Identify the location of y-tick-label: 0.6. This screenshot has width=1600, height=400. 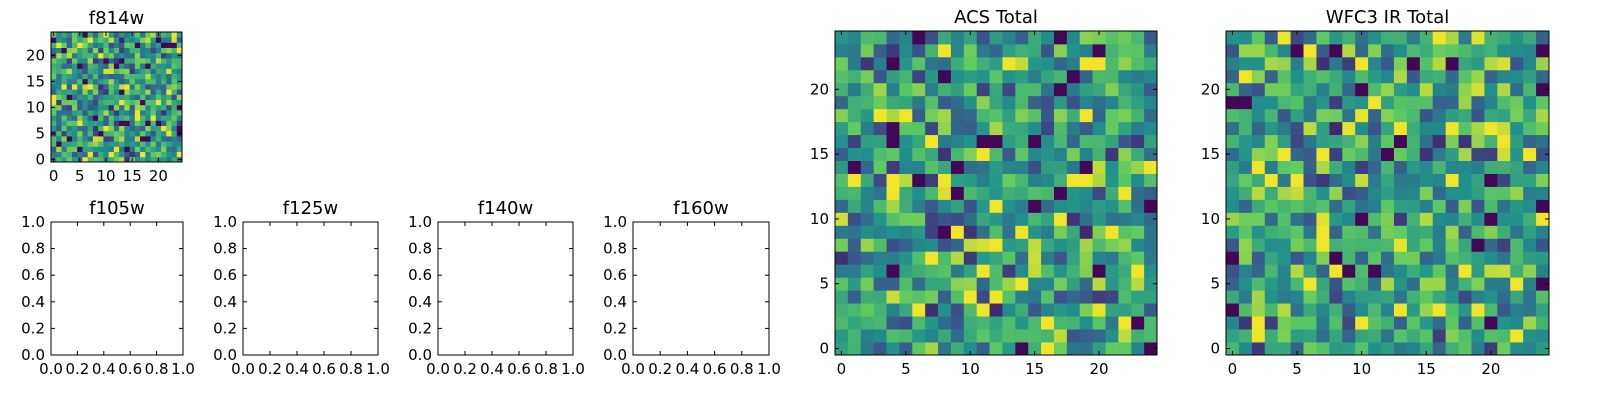
(420, 275).